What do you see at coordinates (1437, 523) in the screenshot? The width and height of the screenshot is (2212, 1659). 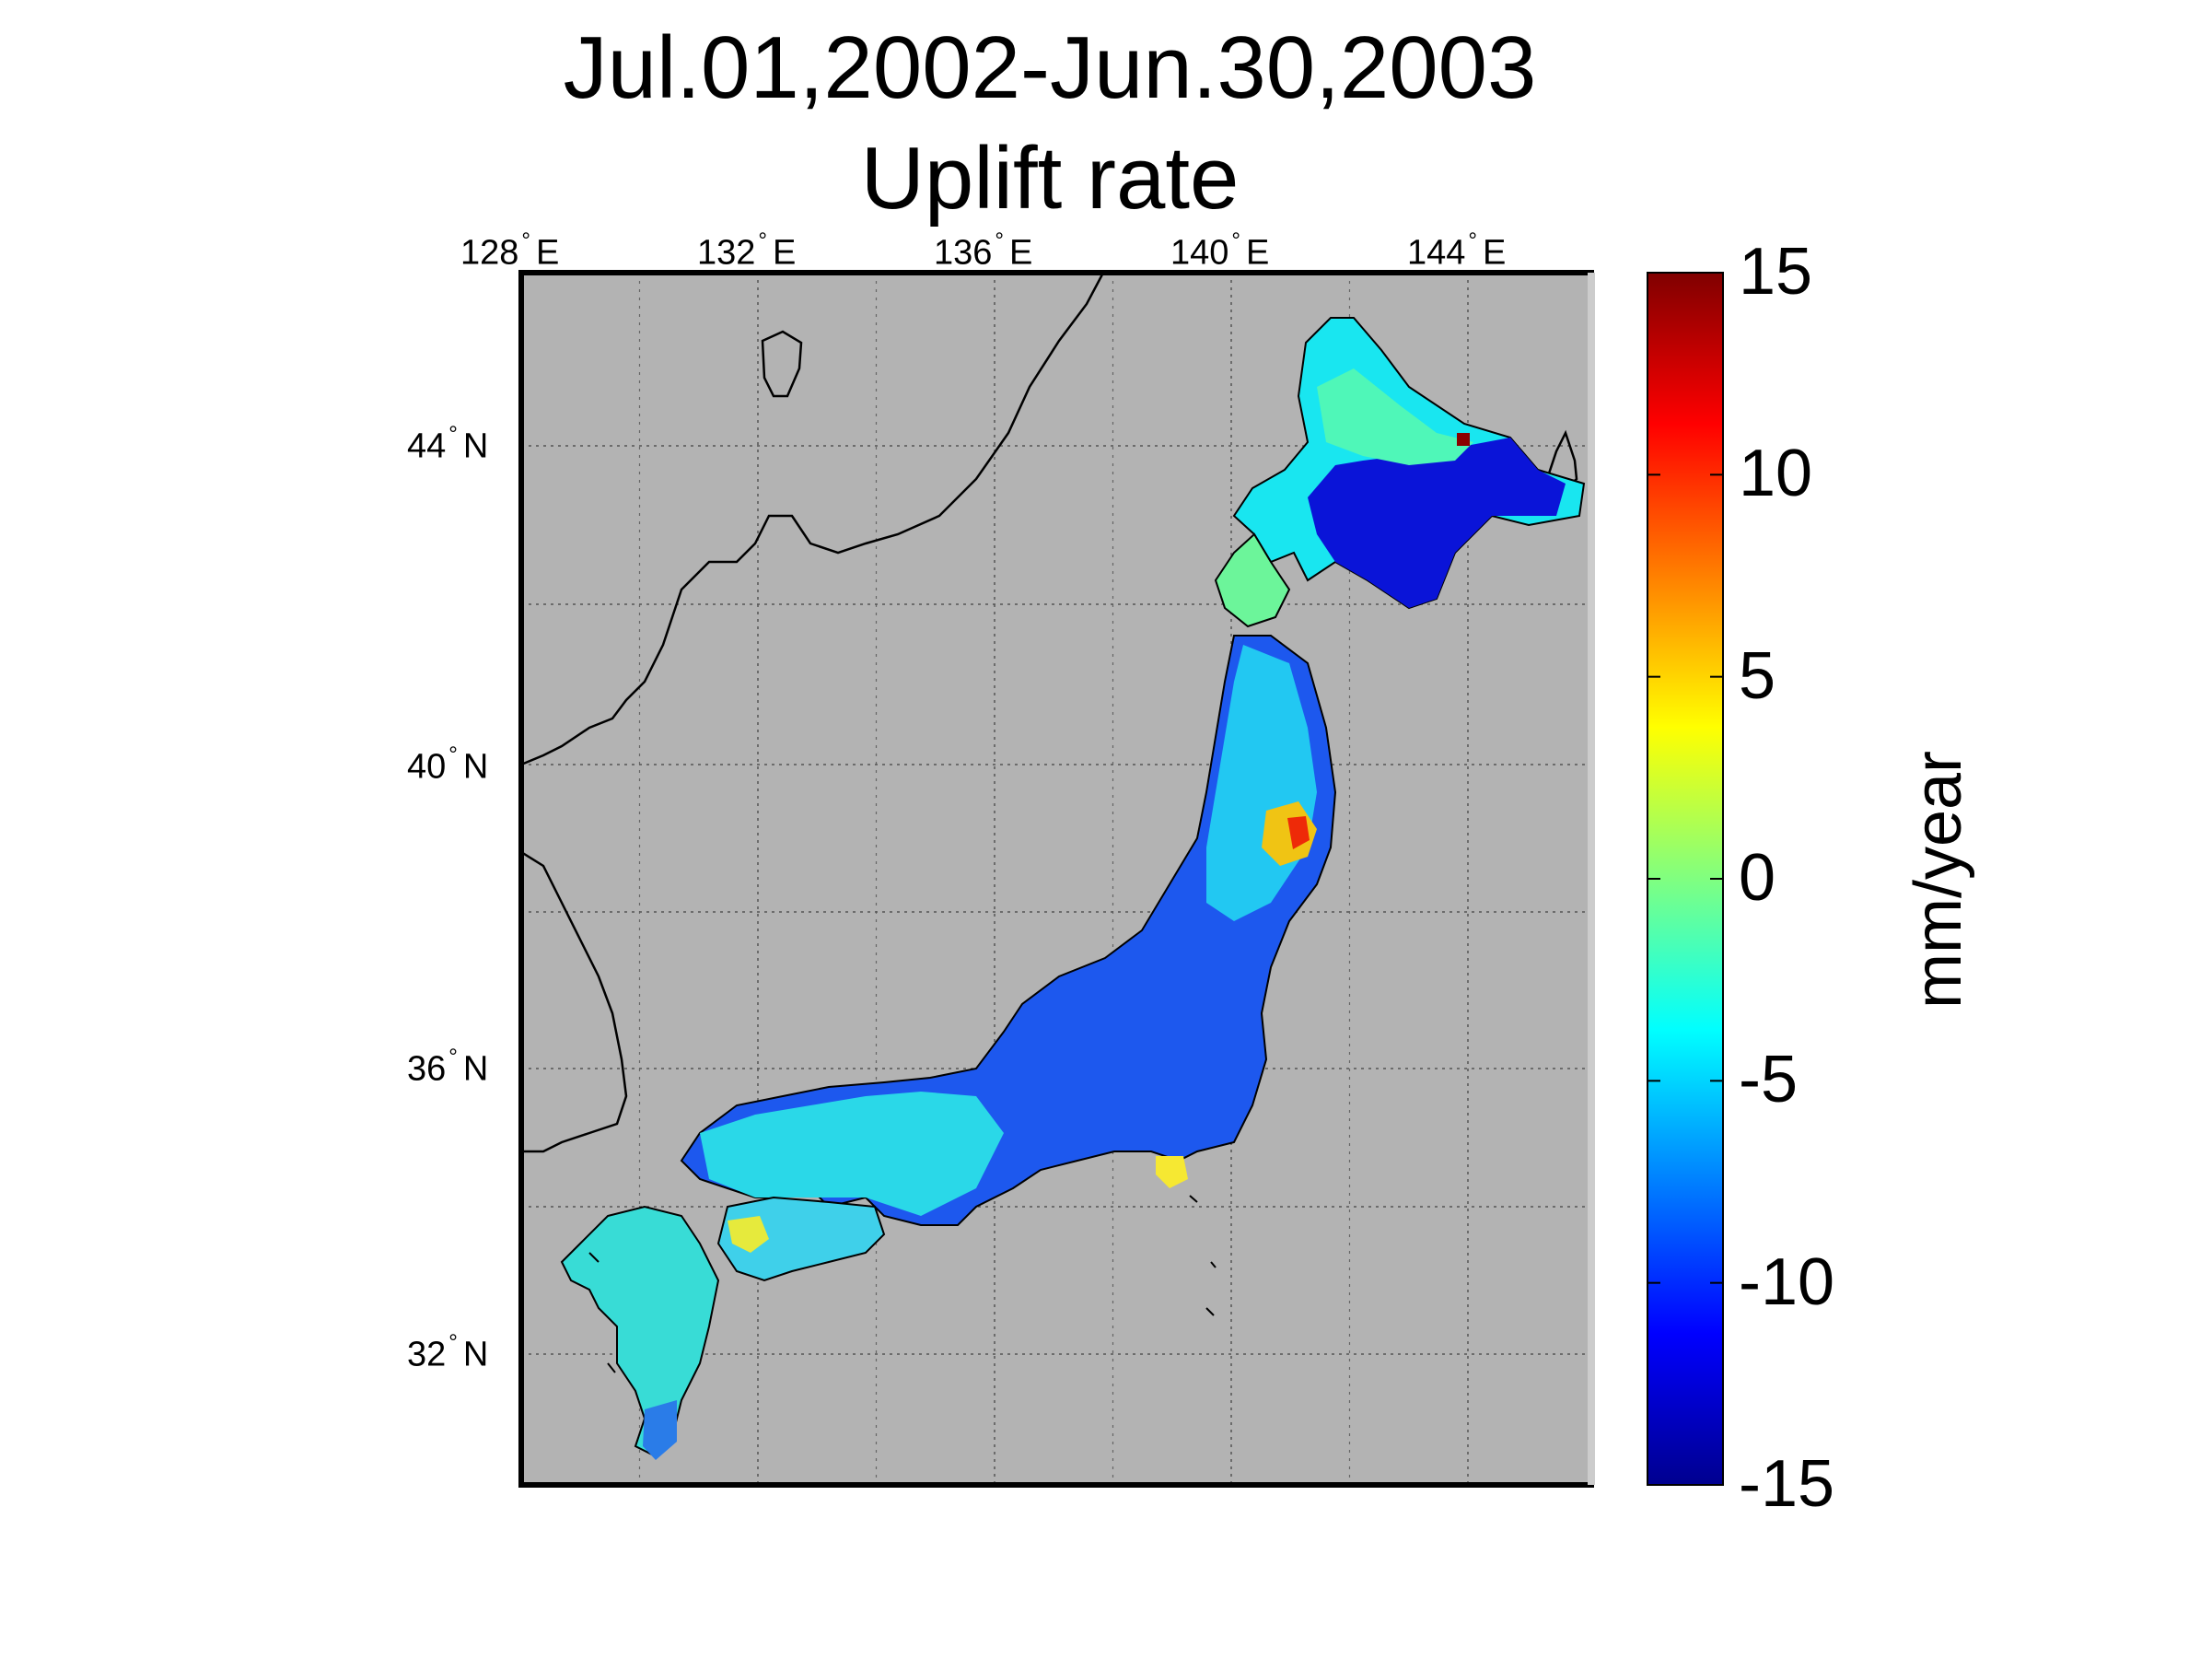 I see `hokkaido-east-low` at bounding box center [1437, 523].